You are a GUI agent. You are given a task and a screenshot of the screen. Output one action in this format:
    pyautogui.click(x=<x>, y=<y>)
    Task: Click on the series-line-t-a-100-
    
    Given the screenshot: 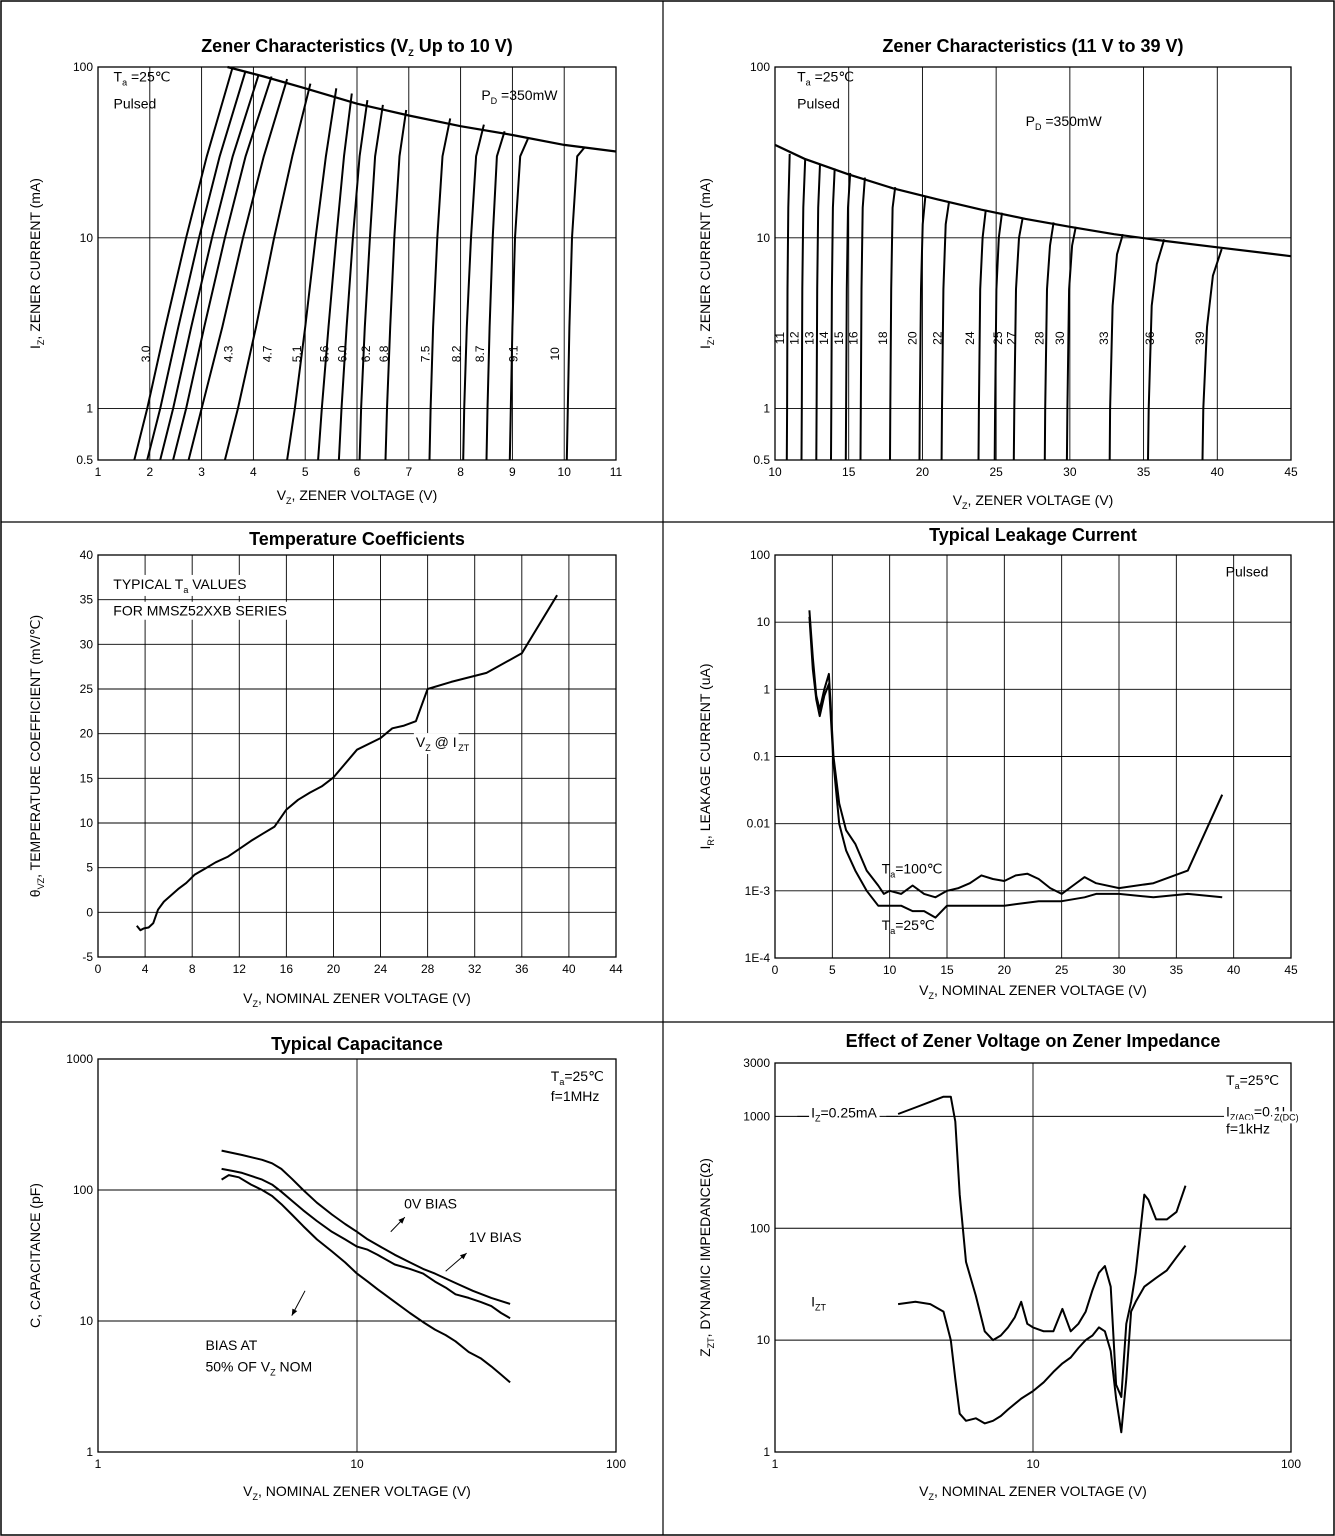 What is the action you would take?
    pyautogui.click(x=1016, y=754)
    